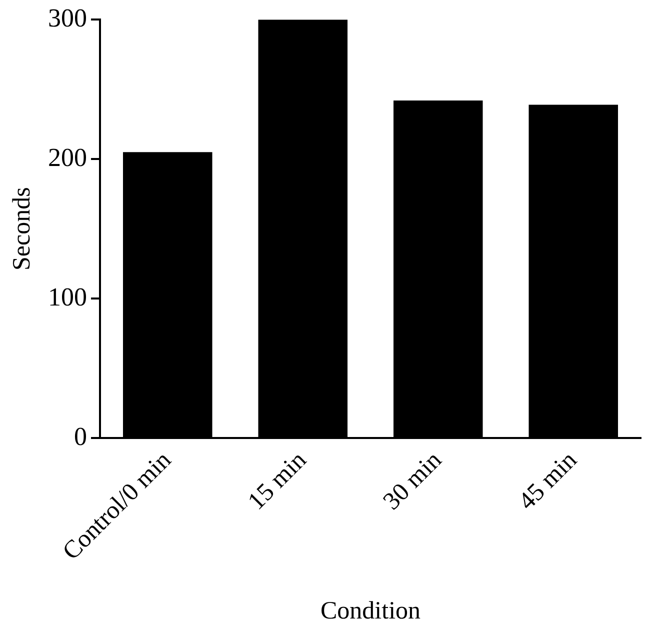  I want to click on x-tick-label: 45 min, so click(548, 481).